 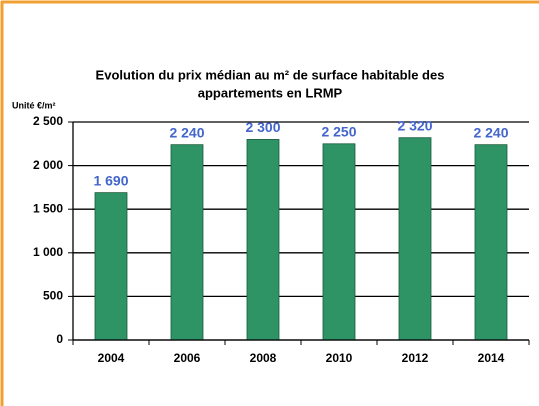 I want to click on x-tick-label: 2012, so click(x=415, y=358).